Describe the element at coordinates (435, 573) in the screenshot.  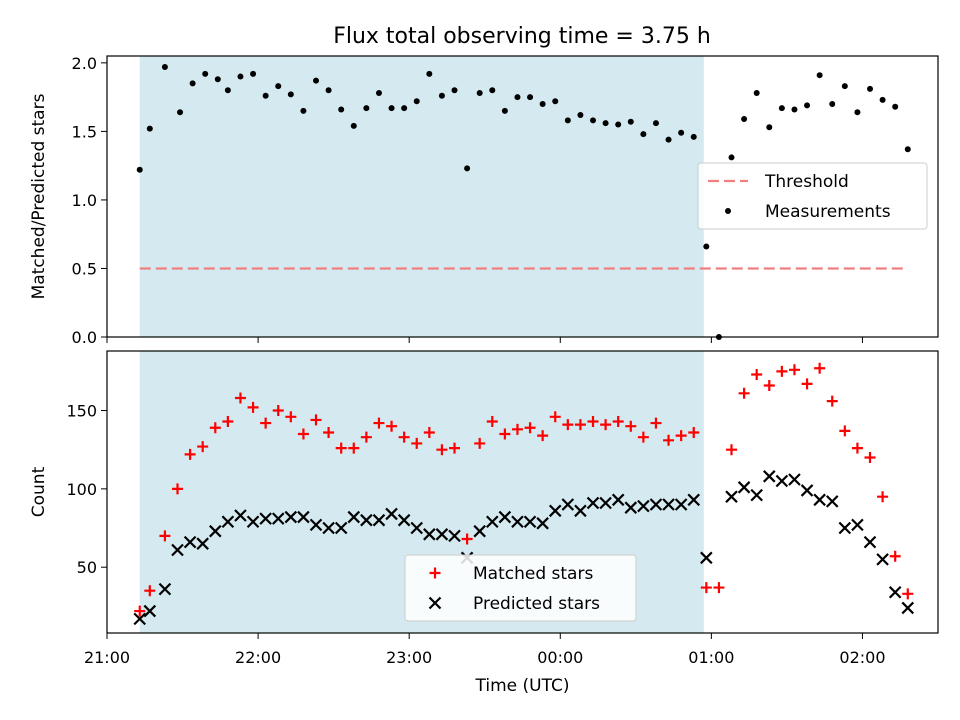
I see `legend-matched-swatch` at that location.